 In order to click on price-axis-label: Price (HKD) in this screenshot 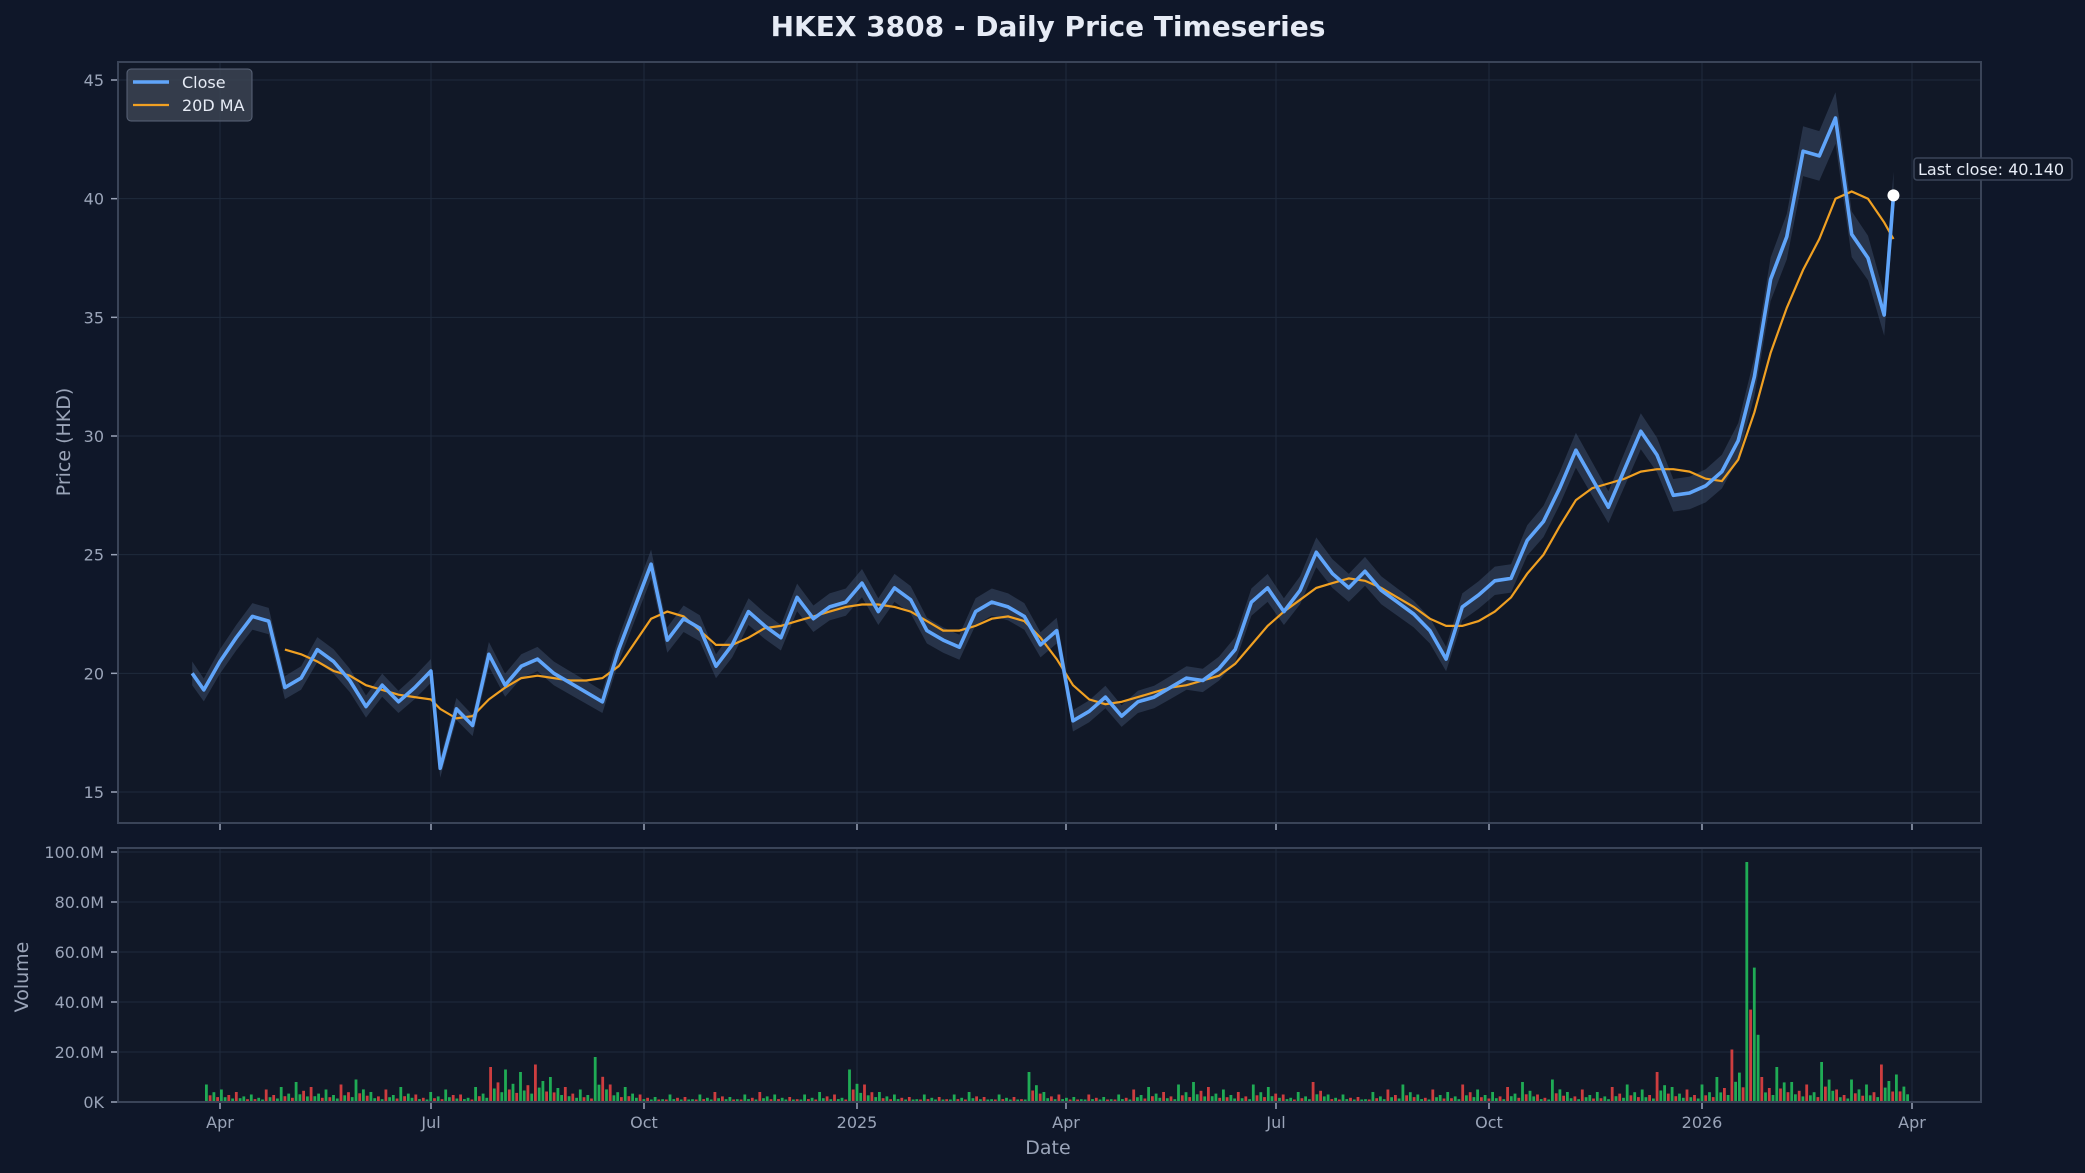, I will do `click(64, 442)`.